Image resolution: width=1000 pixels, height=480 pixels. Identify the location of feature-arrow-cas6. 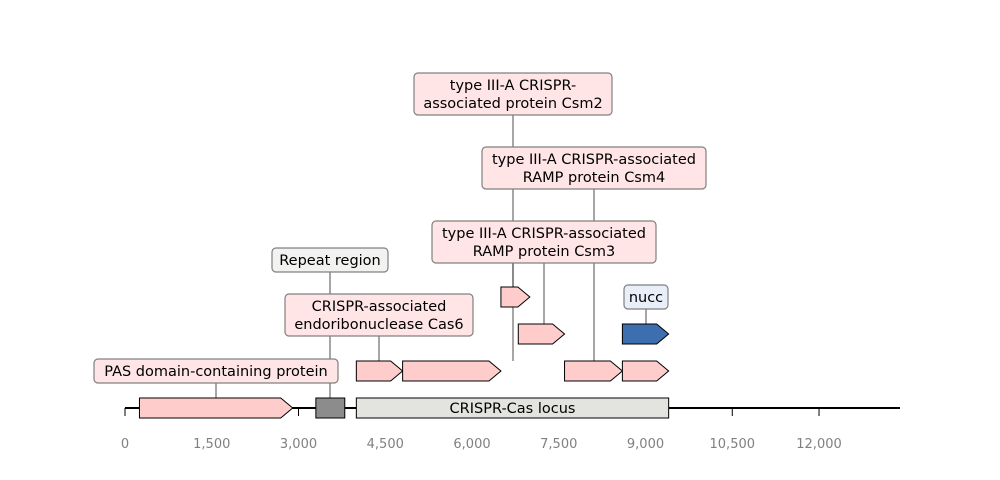
(379, 371).